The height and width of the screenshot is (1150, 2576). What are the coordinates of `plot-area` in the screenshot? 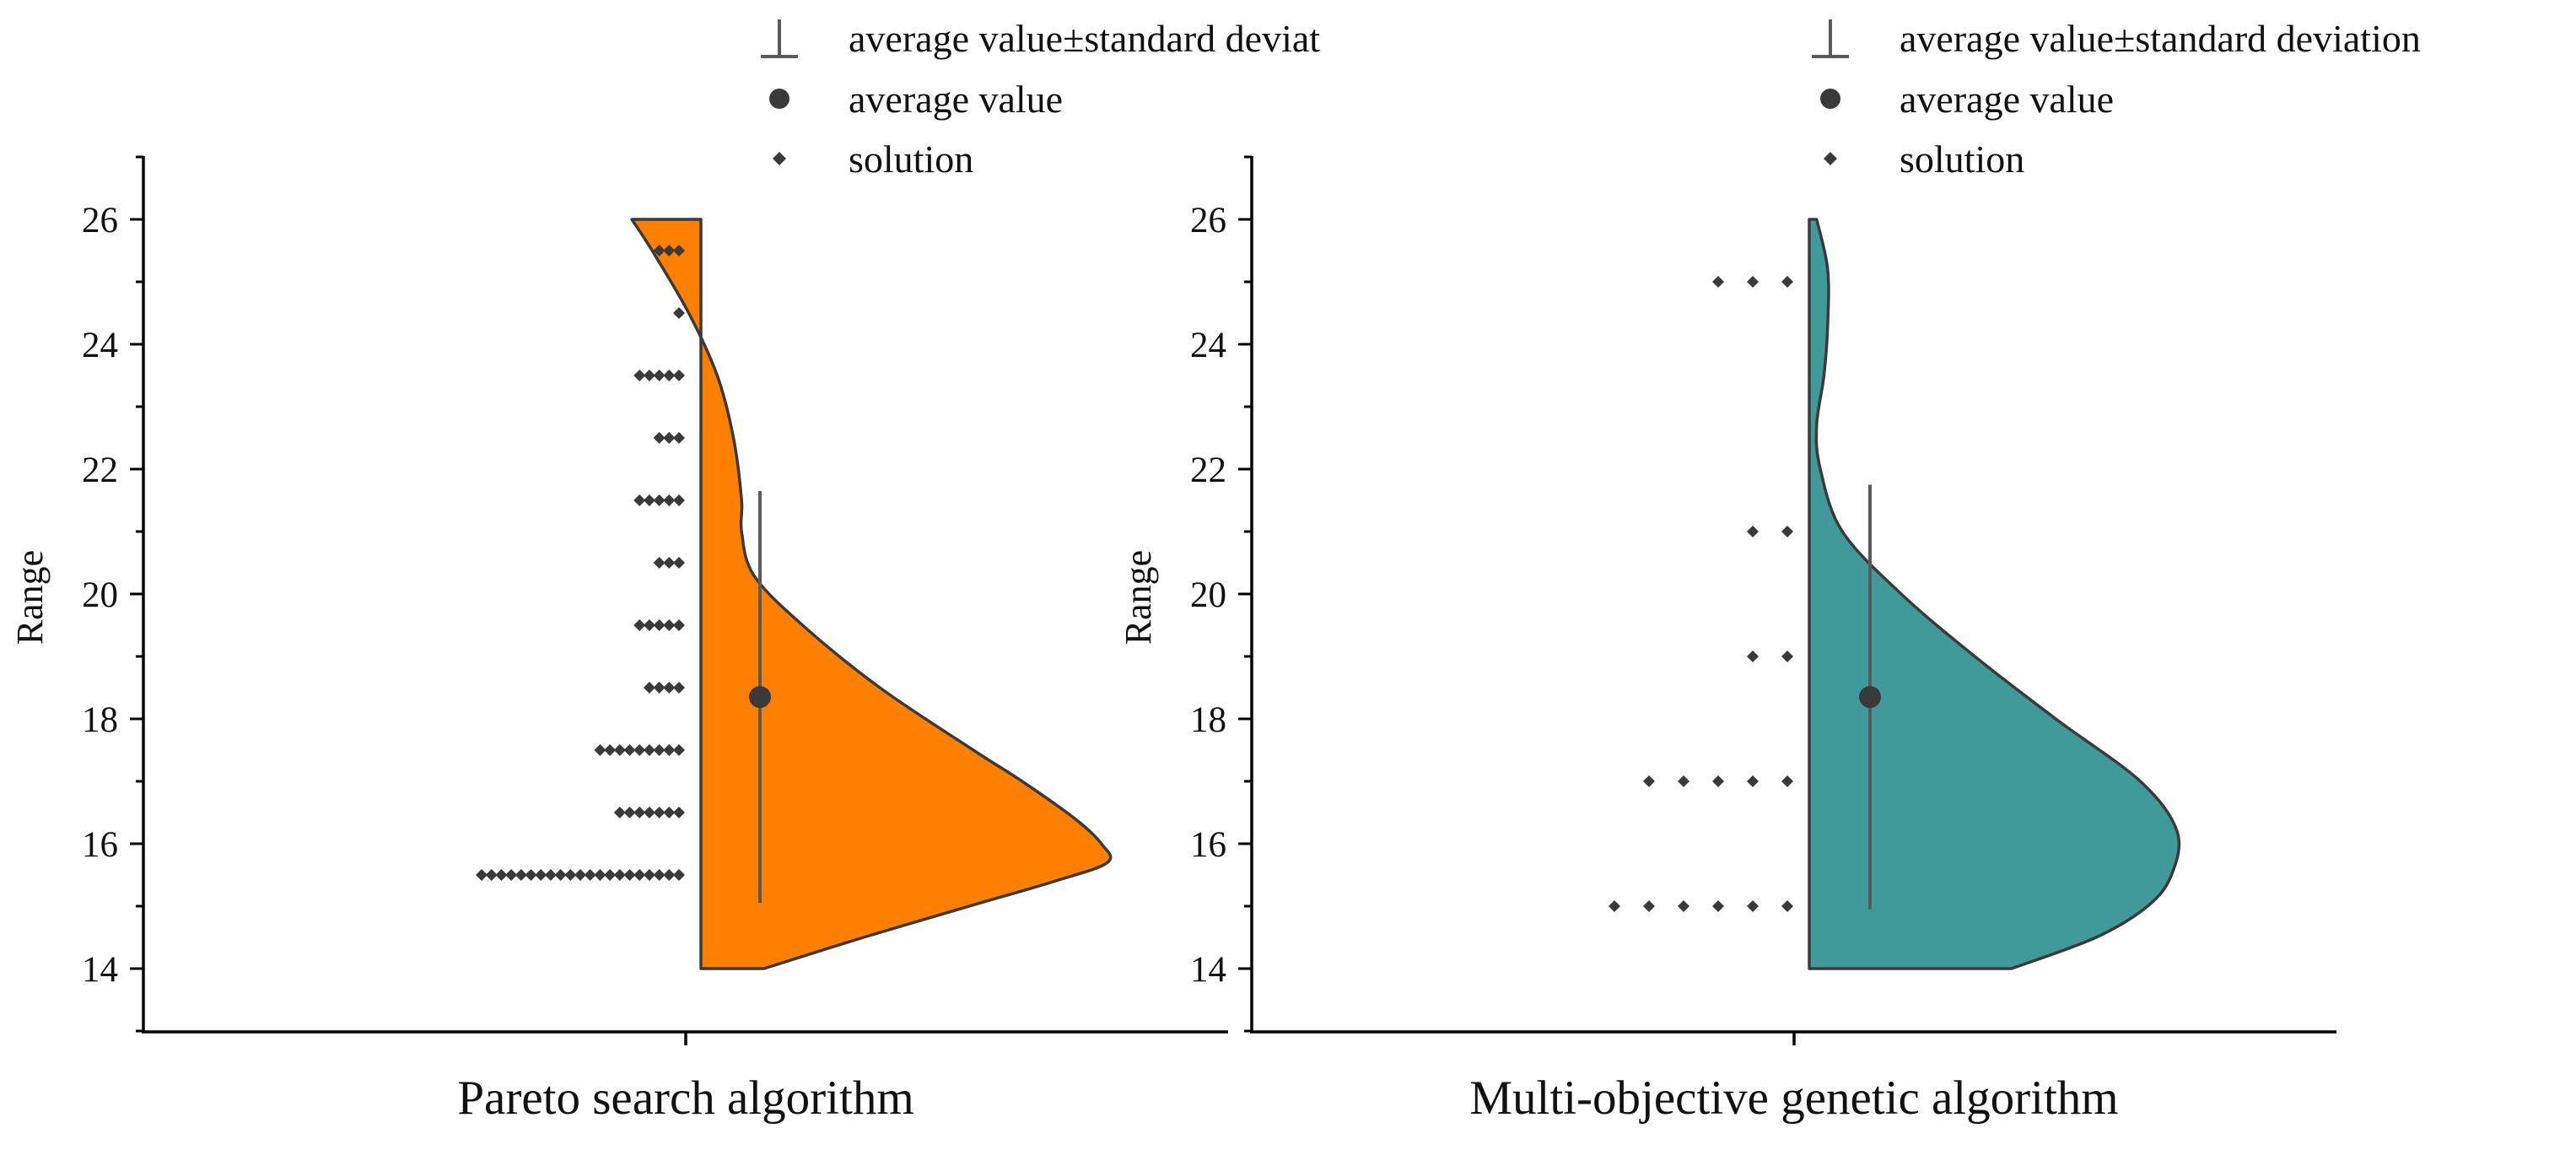 It's located at (1895, 594).